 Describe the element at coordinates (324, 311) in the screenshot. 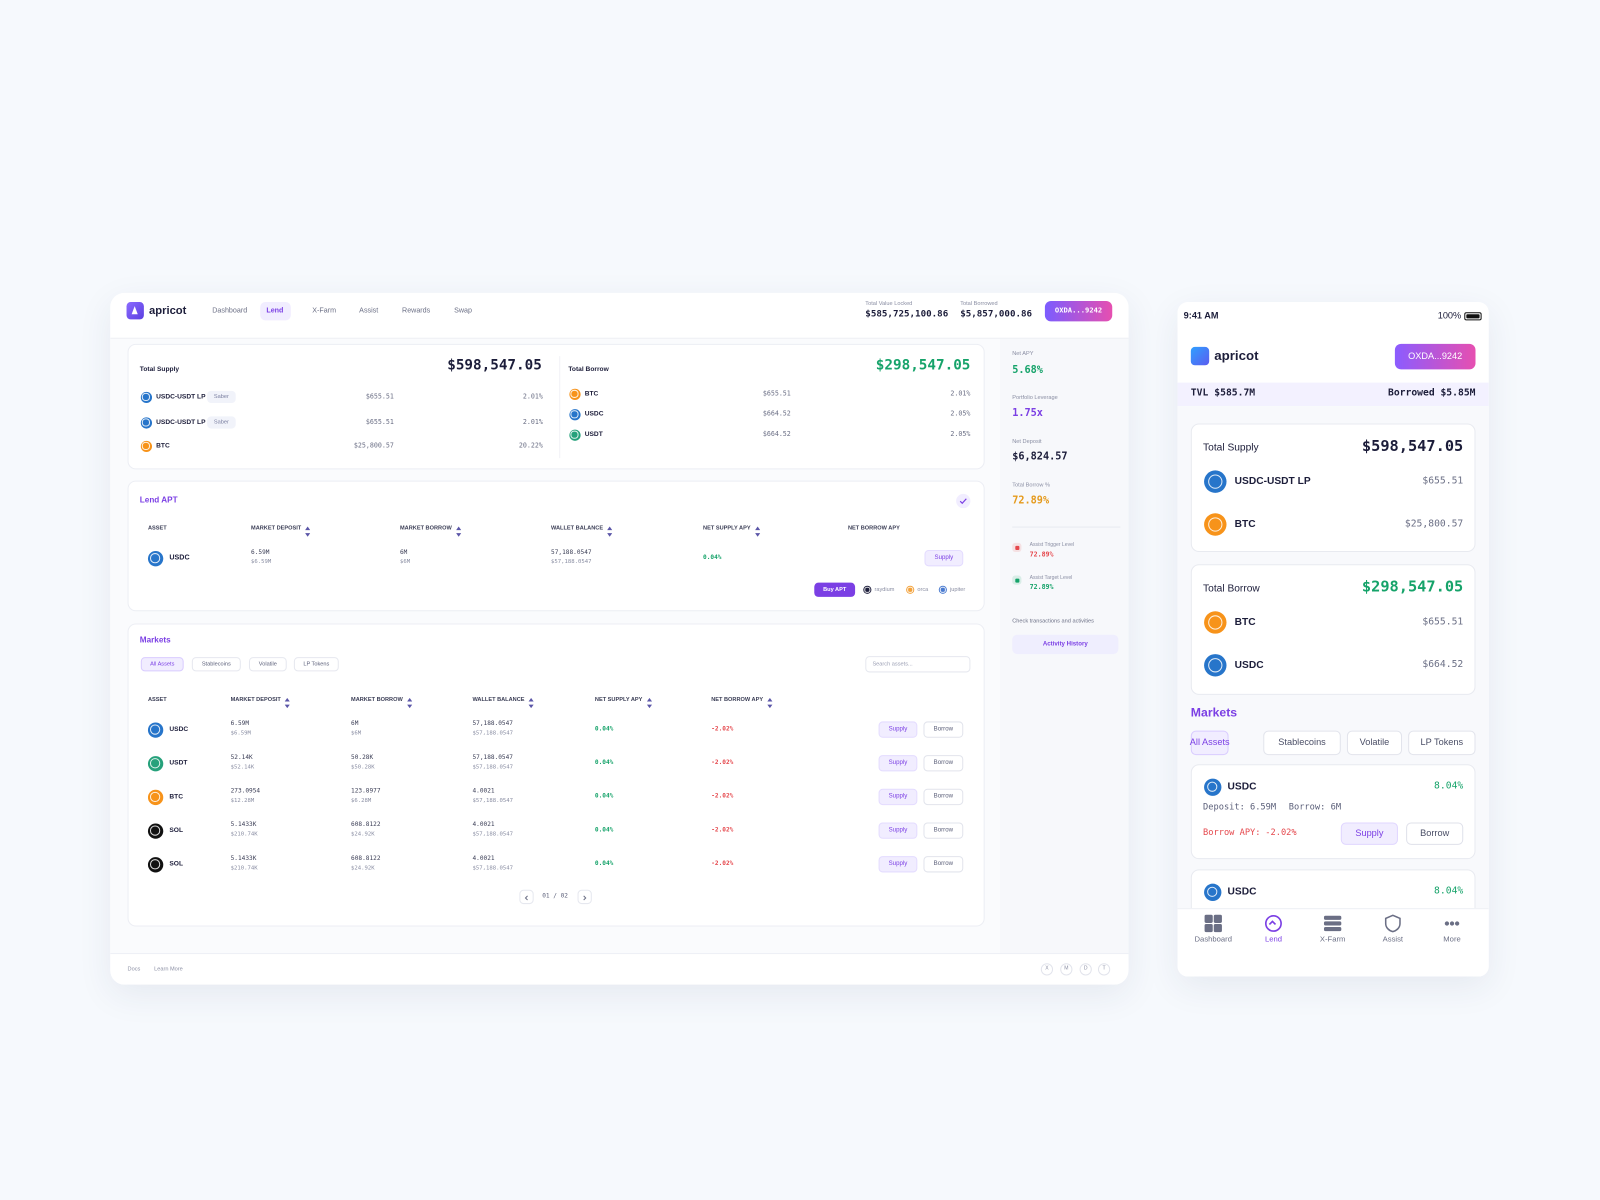

I see `nav-link: X-Farm` at that location.